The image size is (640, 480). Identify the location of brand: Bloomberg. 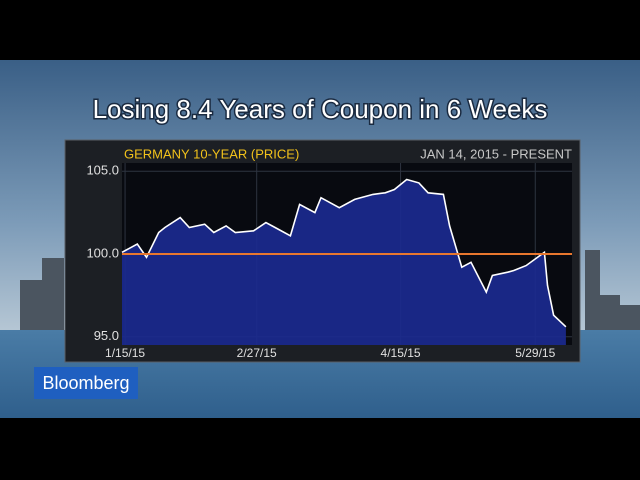
(85, 383).